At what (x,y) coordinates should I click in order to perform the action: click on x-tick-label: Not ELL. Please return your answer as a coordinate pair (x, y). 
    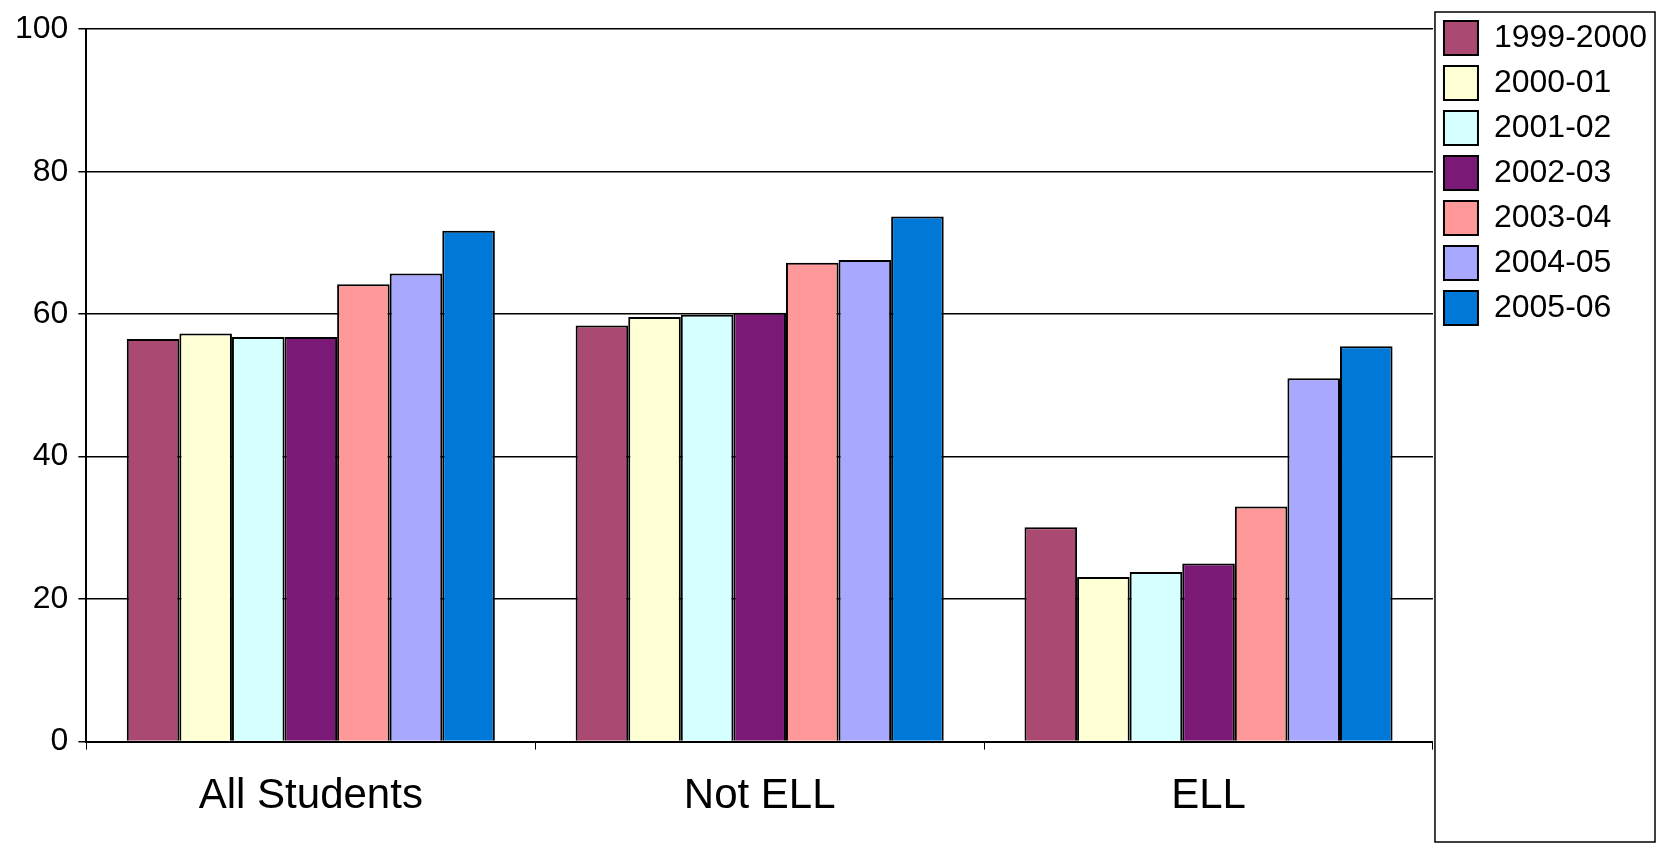
    Looking at the image, I should click on (759, 794).